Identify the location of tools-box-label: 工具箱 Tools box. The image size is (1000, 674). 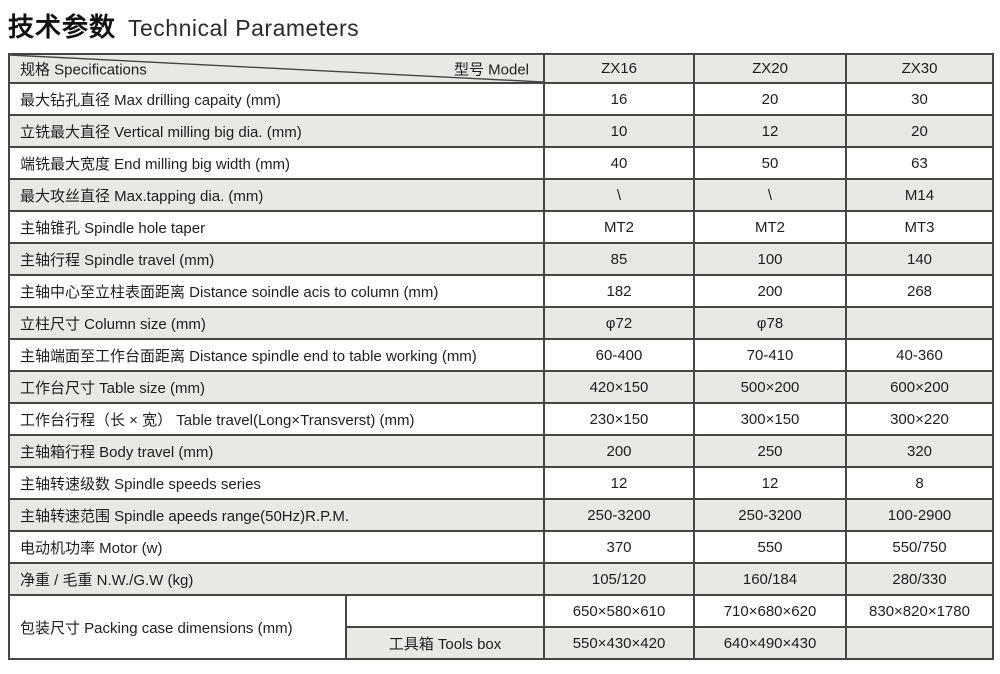
(445, 643).